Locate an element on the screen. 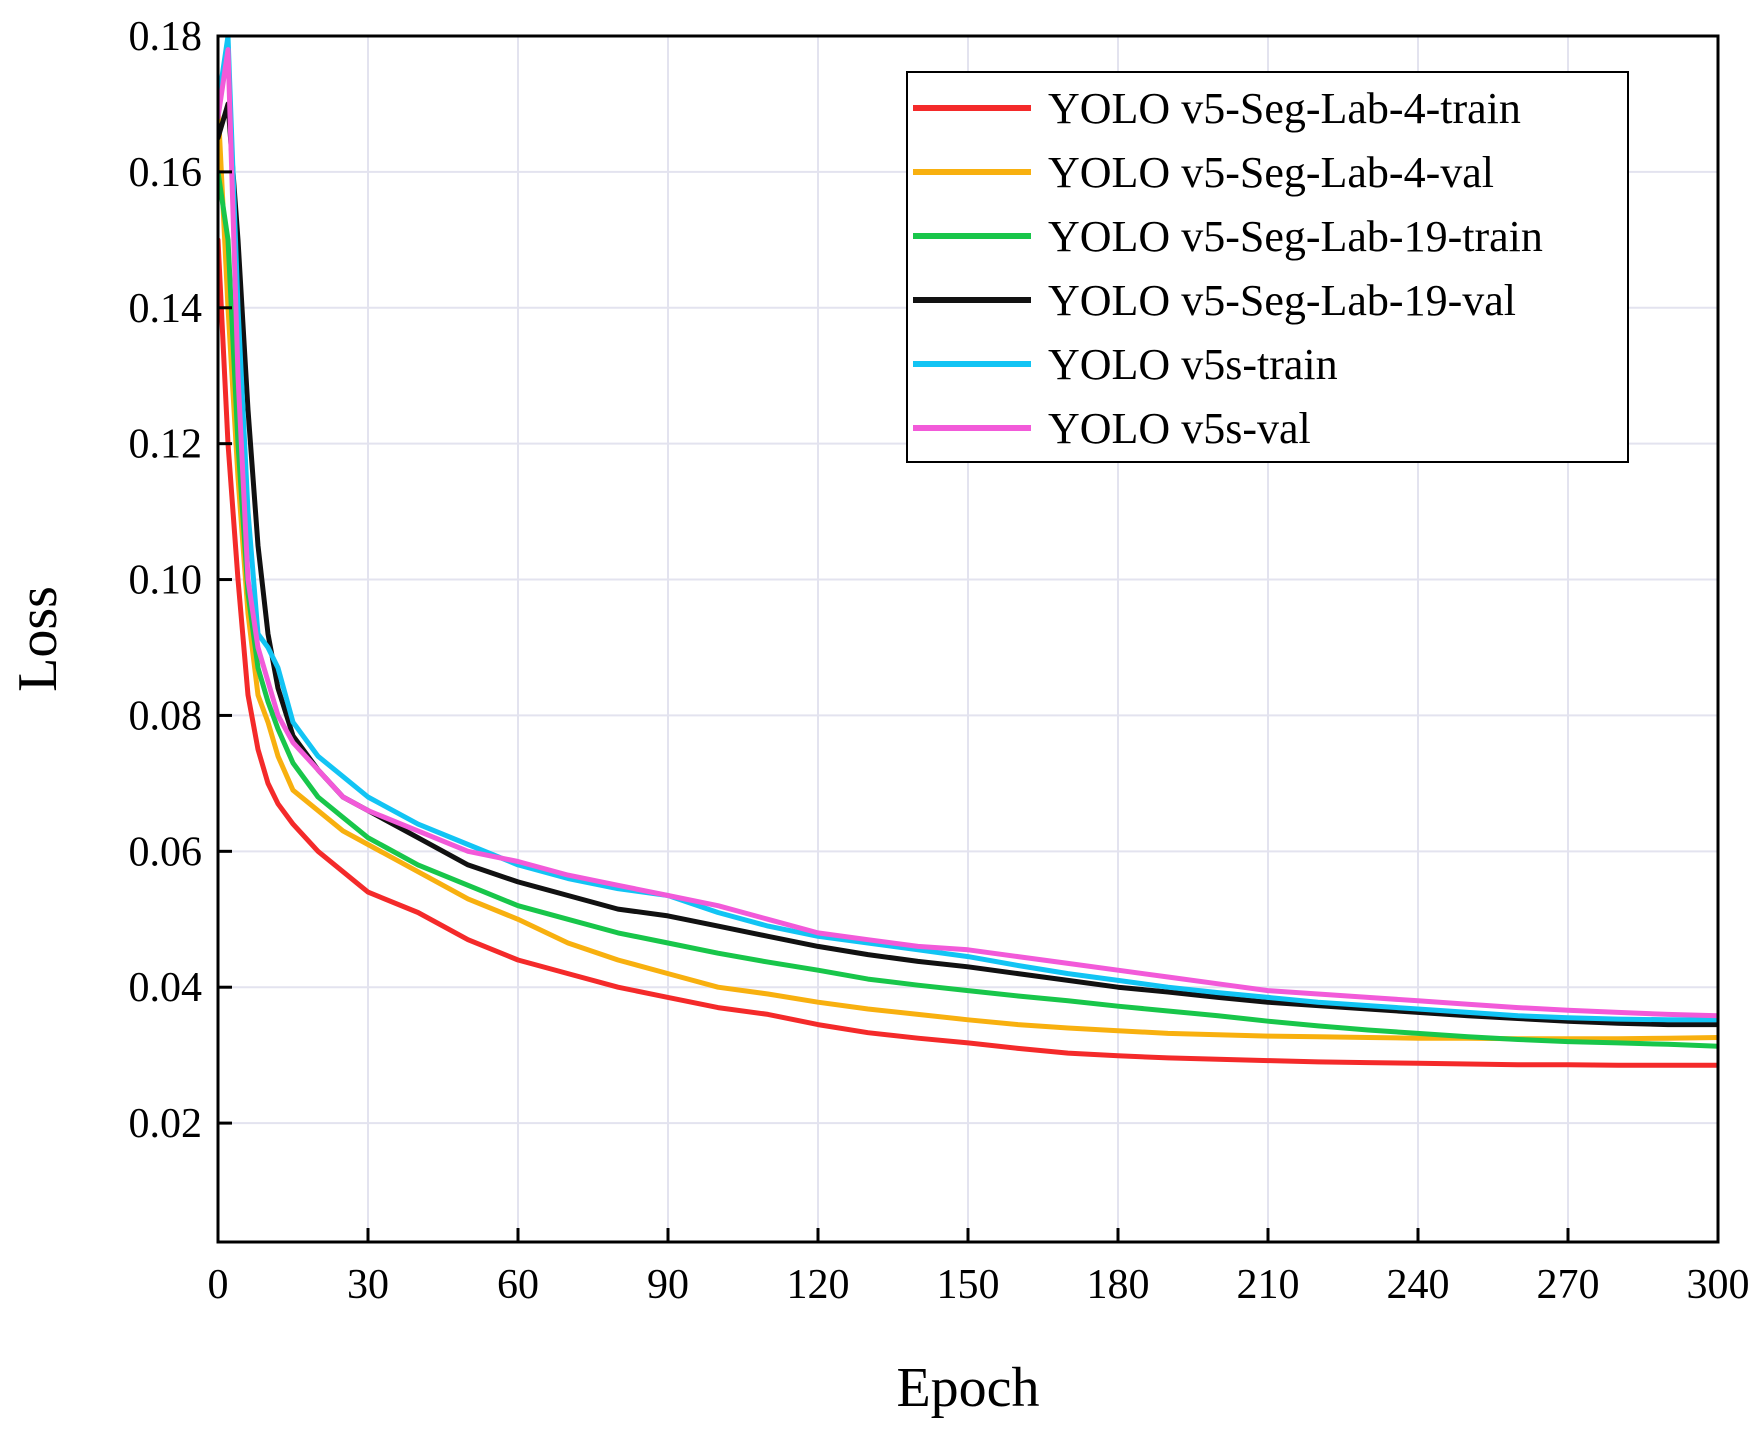 The image size is (1764, 1439). legend-box is located at coordinates (1267, 267).